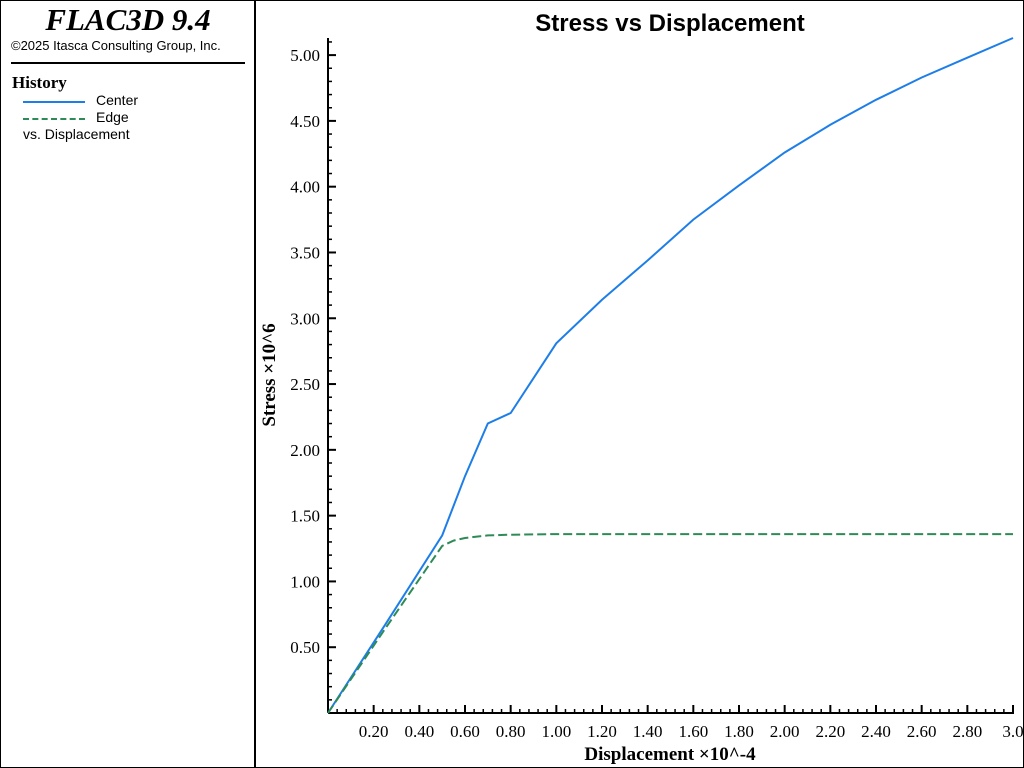  What do you see at coordinates (556, 731) in the screenshot?
I see `x-tick-label: 1.00` at bounding box center [556, 731].